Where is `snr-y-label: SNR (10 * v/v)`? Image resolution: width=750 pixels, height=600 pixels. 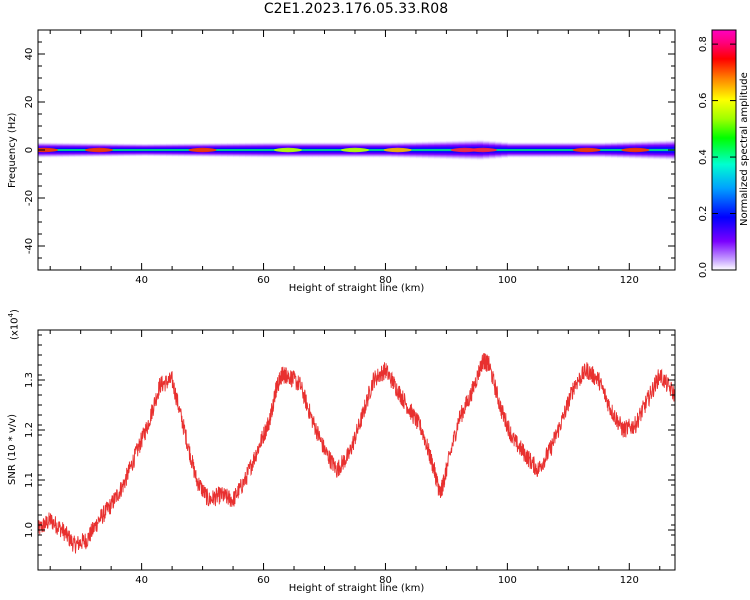
snr-y-label: SNR (10 * v/v) is located at coordinates (12, 449).